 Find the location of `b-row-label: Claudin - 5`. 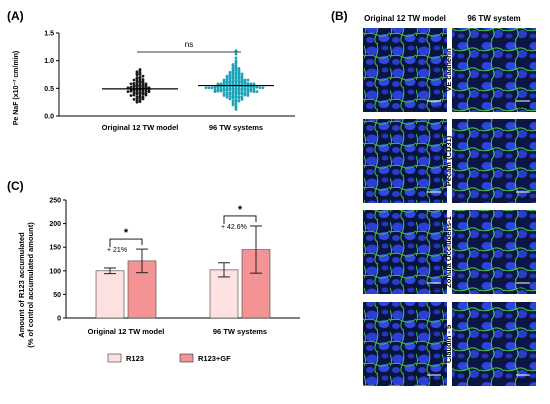

b-row-label: Claudin - 5 is located at coordinates (448, 344).